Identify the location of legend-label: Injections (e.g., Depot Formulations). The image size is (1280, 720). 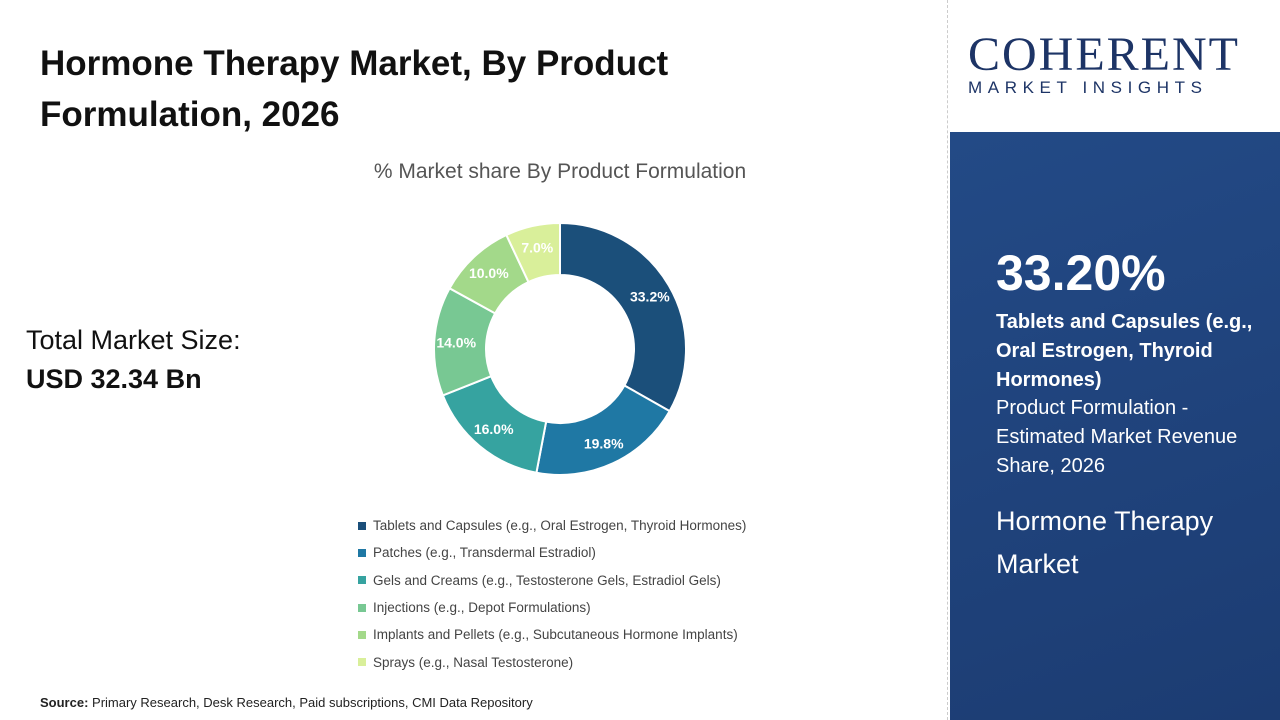
(482, 608).